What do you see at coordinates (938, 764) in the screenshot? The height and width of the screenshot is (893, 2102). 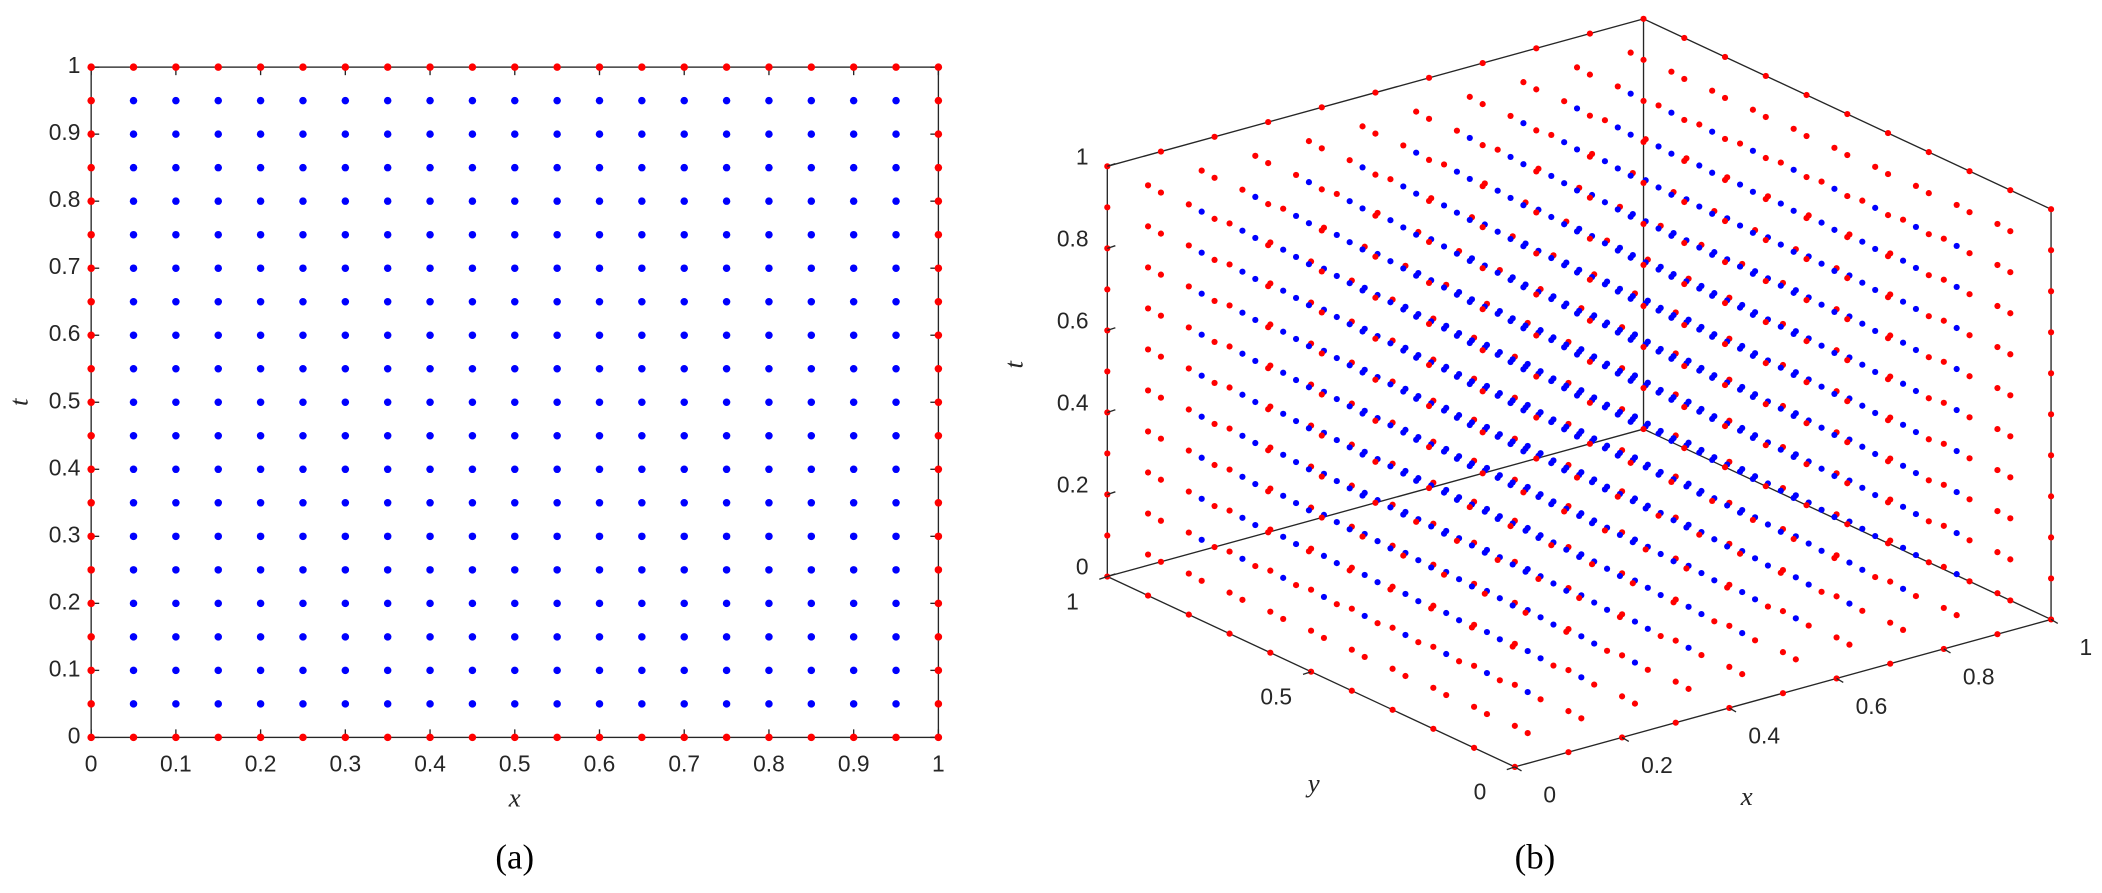 I see `x-tick-label: 1` at bounding box center [938, 764].